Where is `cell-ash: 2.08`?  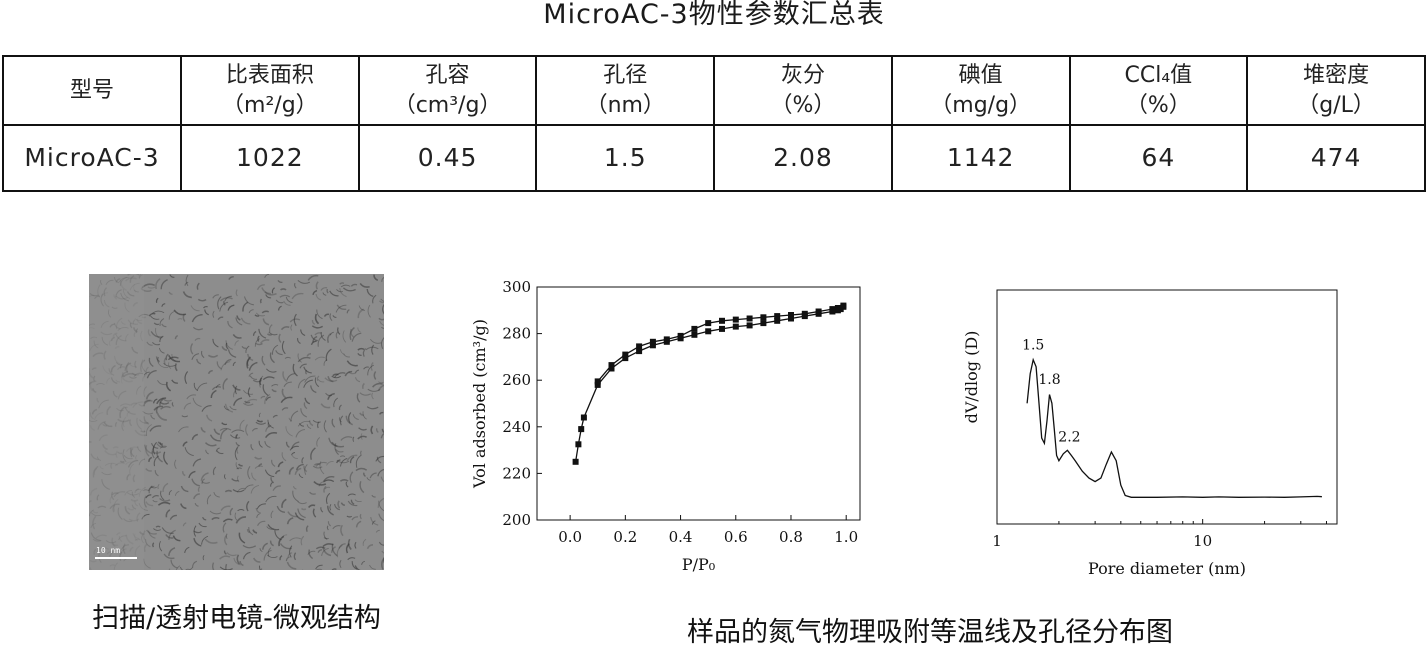 cell-ash: 2.08 is located at coordinates (803, 158).